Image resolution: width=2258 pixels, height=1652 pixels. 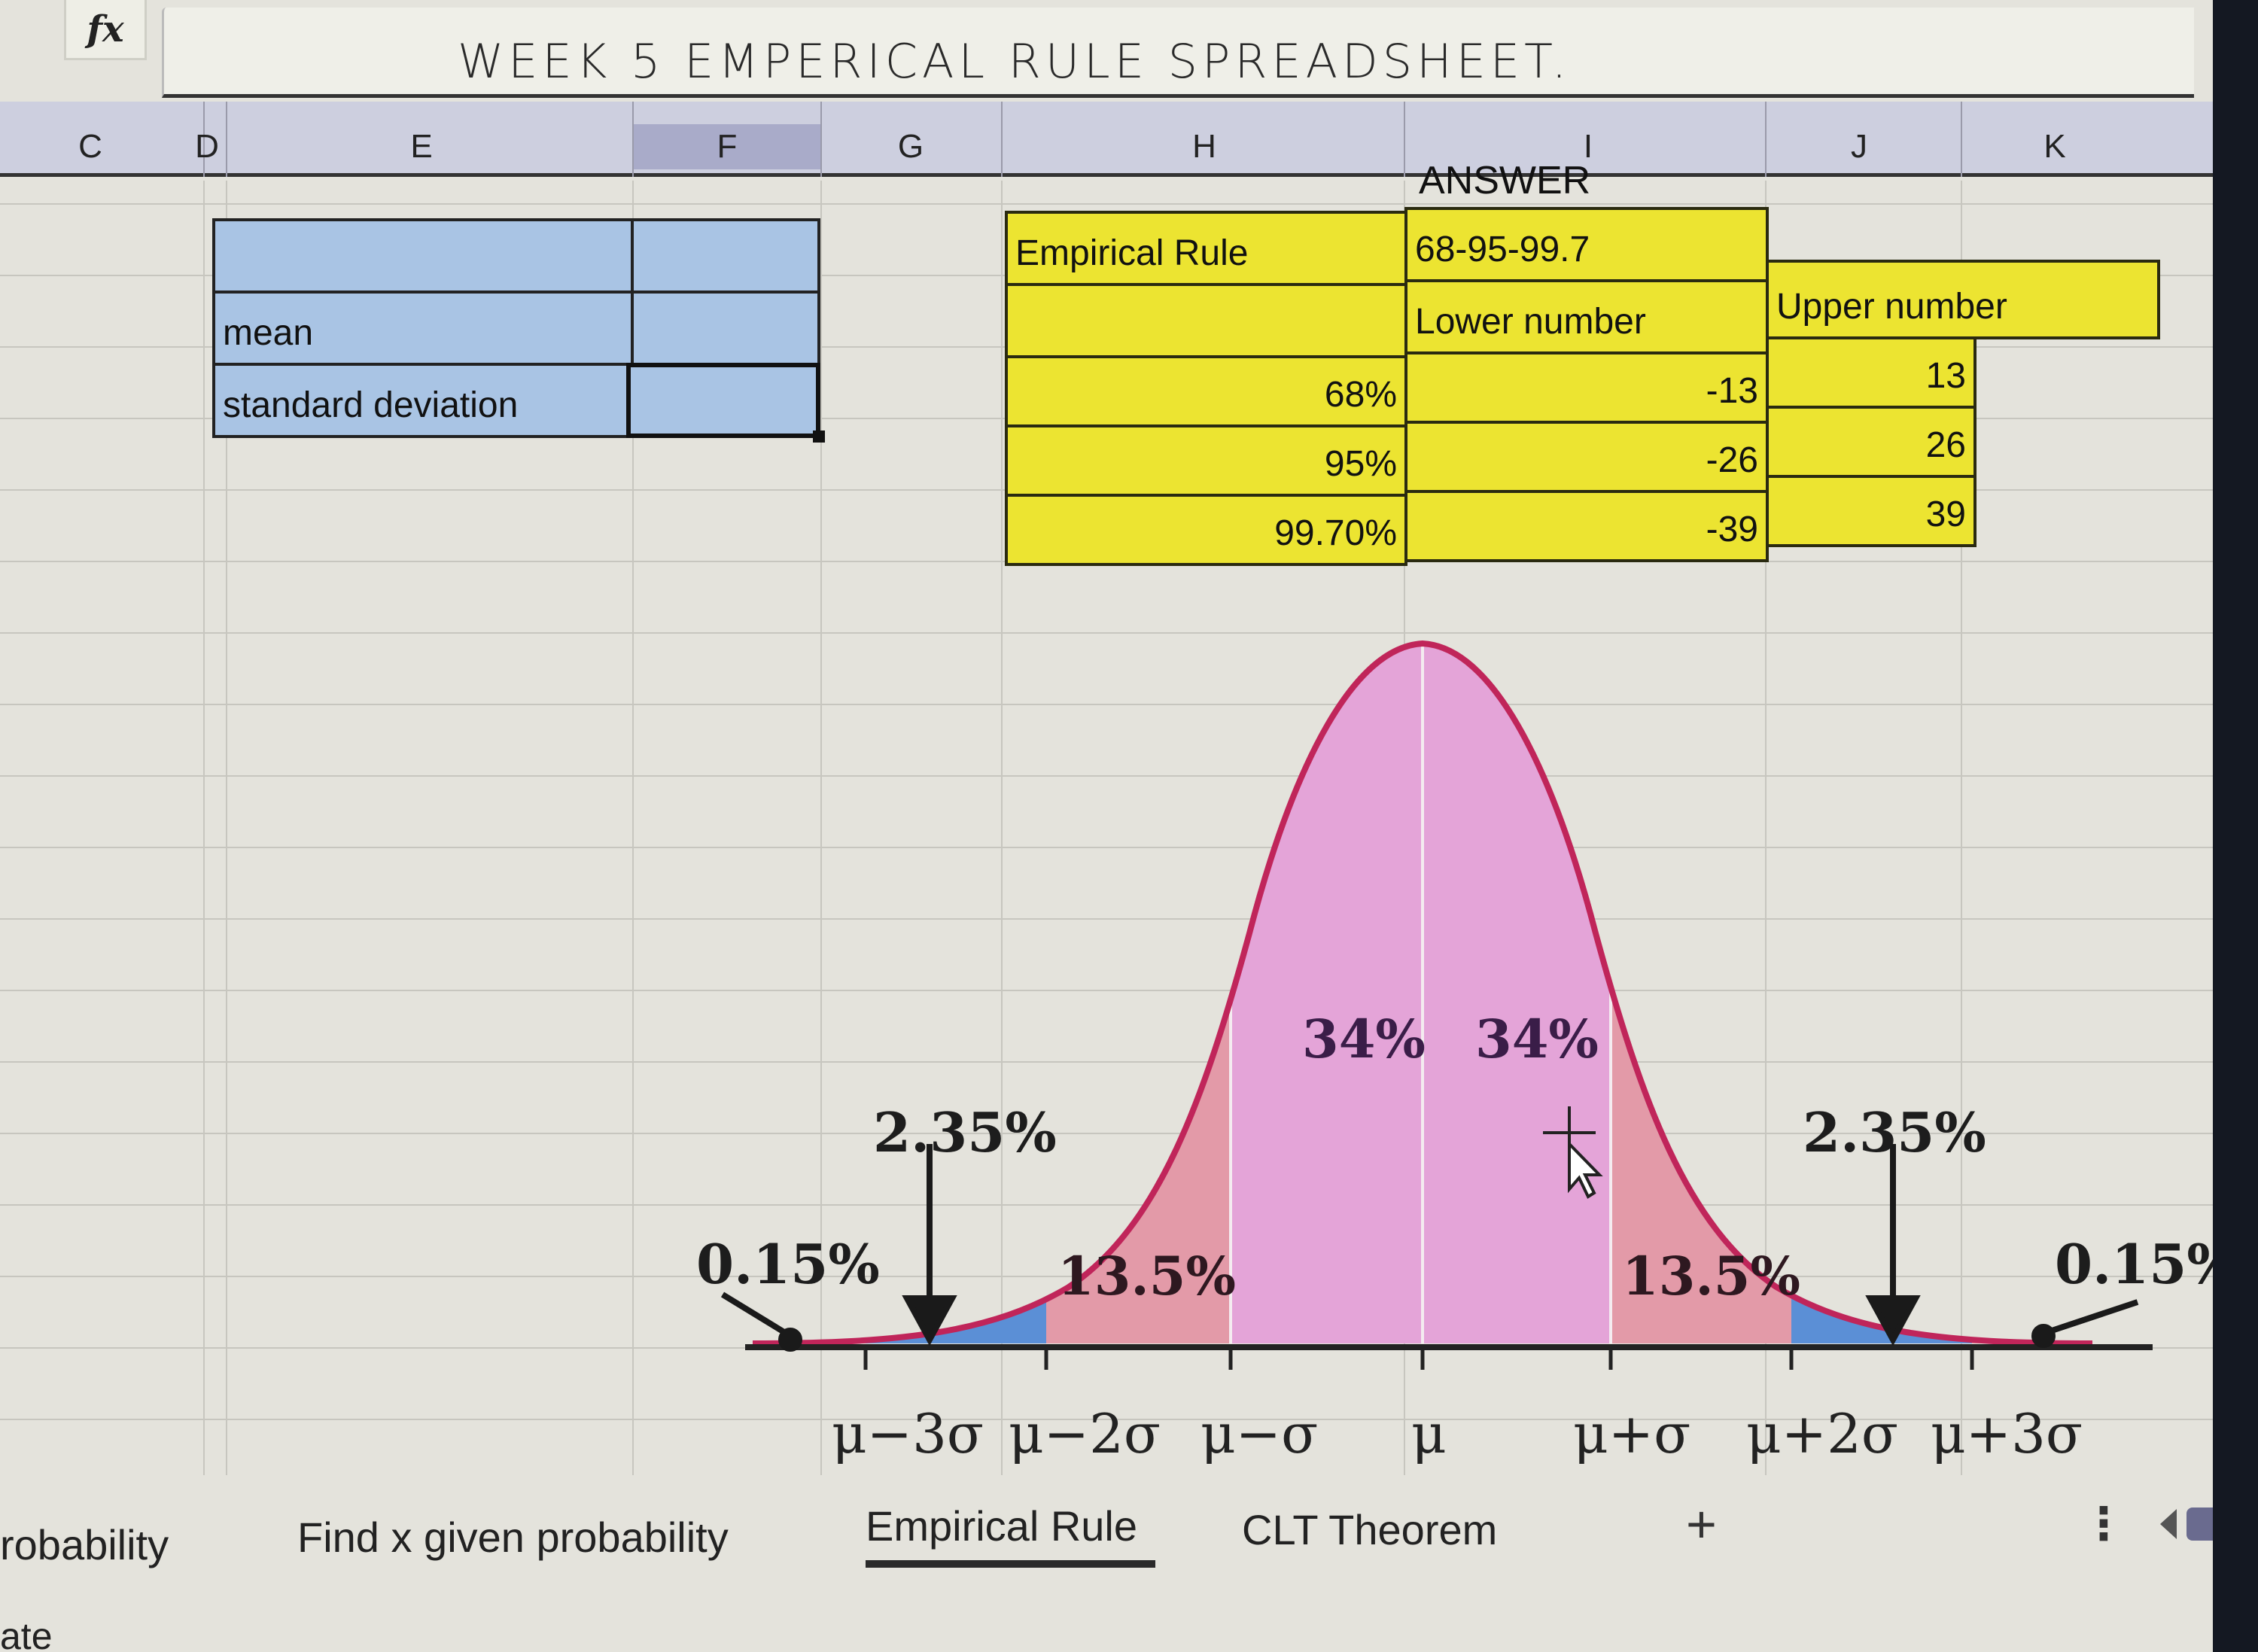 What do you see at coordinates (1206, 530) in the screenshot?
I see `pct-99-7-cell: 99.70%` at bounding box center [1206, 530].